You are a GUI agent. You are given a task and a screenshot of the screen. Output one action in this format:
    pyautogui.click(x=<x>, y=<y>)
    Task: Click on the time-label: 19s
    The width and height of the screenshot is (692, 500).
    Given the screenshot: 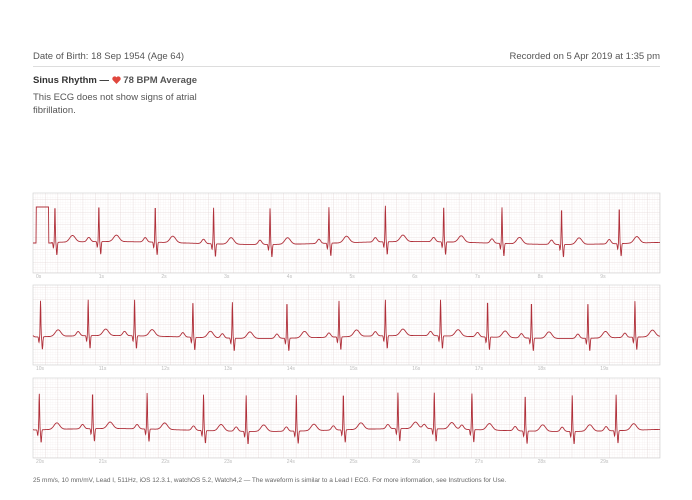 What is the action you would take?
    pyautogui.click(x=604, y=369)
    